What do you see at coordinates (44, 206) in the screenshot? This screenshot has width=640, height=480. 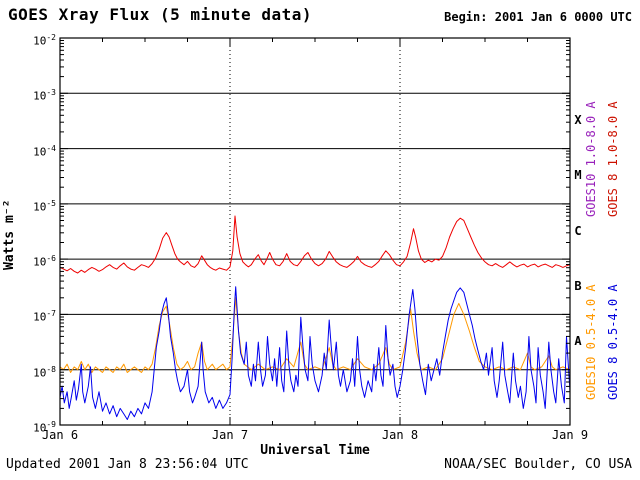 I see `y-tick-label: 10⁻⁵` at bounding box center [44, 206].